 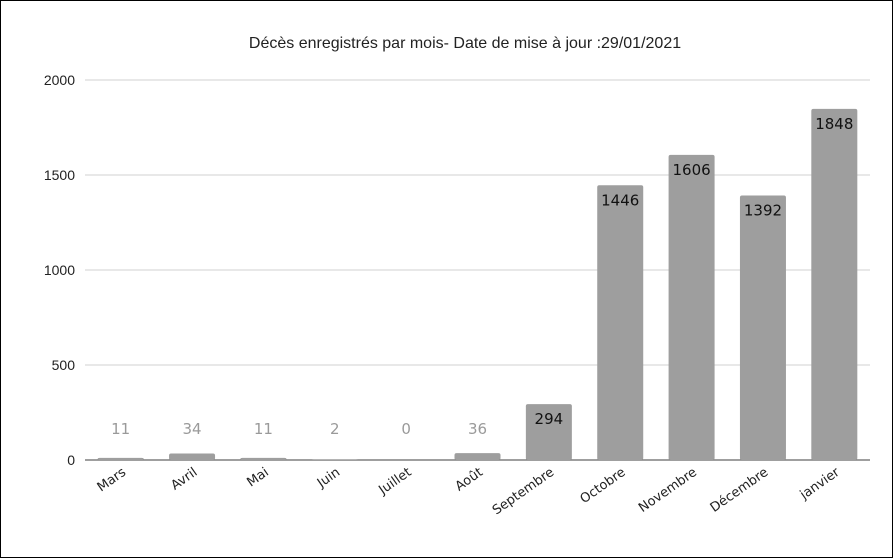 What do you see at coordinates (59, 175) in the screenshot?
I see `y-tick-label: 1500` at bounding box center [59, 175].